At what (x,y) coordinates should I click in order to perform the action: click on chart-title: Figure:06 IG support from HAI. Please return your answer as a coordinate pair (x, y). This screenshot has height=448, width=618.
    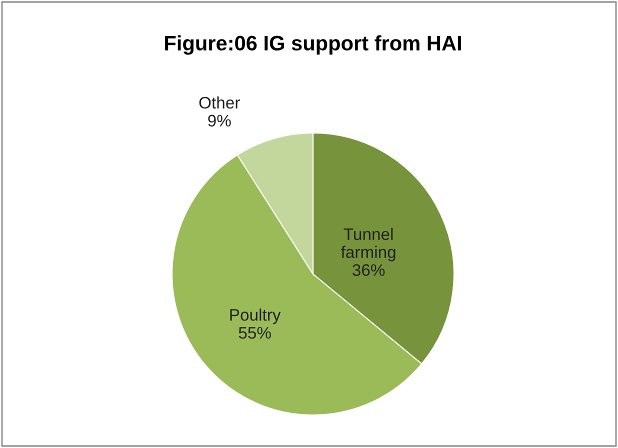
    Looking at the image, I should click on (313, 45).